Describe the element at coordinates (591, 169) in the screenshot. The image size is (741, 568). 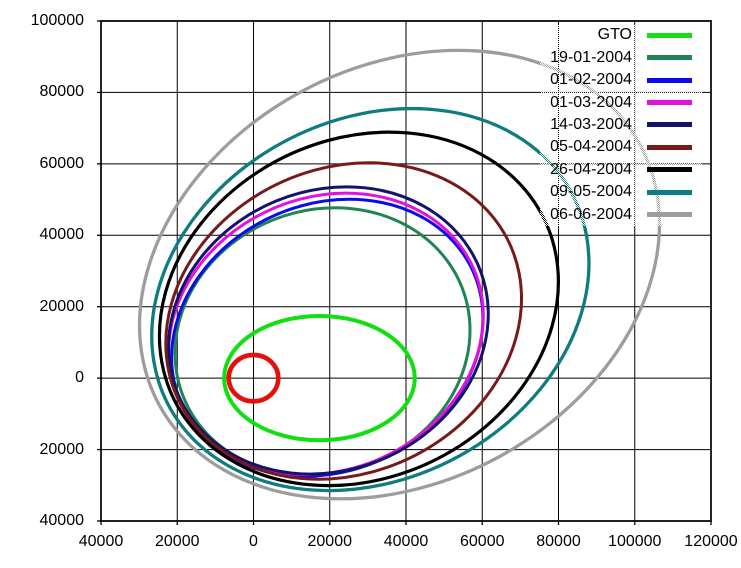
I see `legend-label: 26-04-2004` at that location.